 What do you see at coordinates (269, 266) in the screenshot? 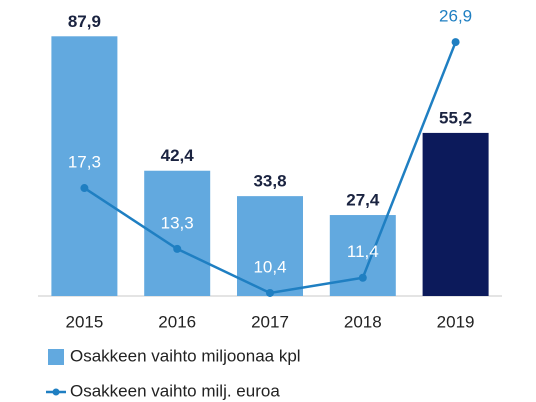
I see `line-value-label: 10,4` at bounding box center [269, 266].